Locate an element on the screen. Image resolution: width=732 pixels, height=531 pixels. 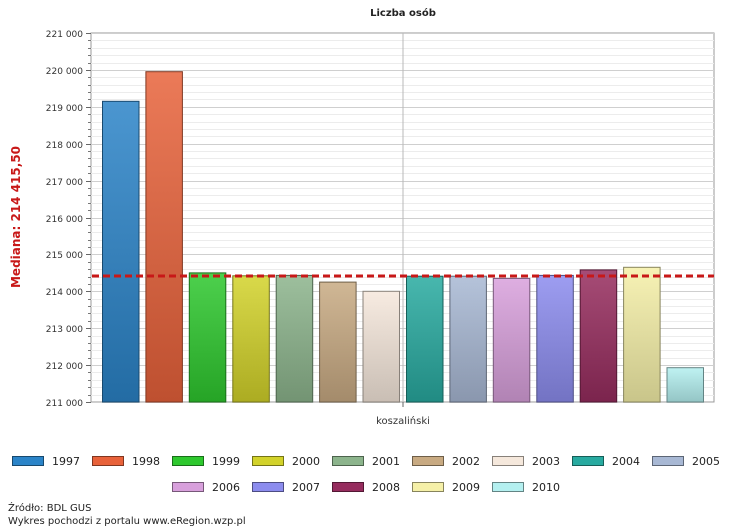
bar-1997 is located at coordinates (121, 251).